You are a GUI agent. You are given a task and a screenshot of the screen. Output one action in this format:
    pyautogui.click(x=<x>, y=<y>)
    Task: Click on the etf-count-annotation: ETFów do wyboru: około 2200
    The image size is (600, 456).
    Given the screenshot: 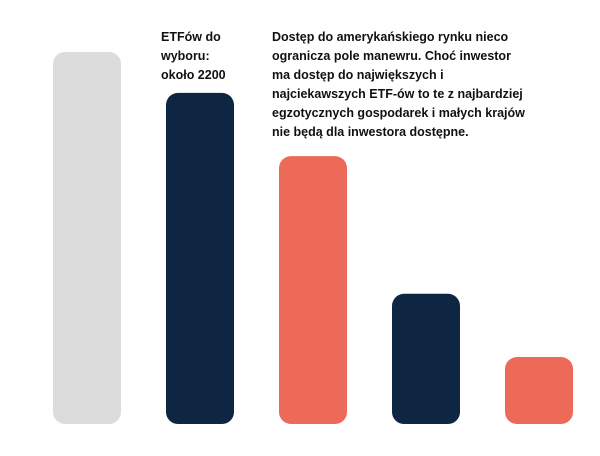 What is the action you would take?
    pyautogui.click(x=193, y=56)
    